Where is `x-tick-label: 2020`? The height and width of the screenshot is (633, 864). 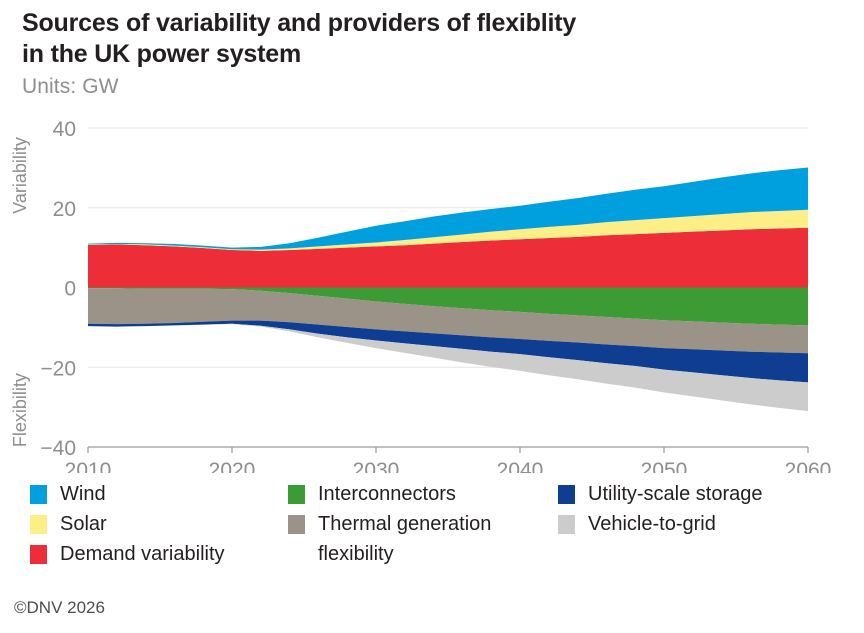 x-tick-label: 2020 is located at coordinates (232, 466).